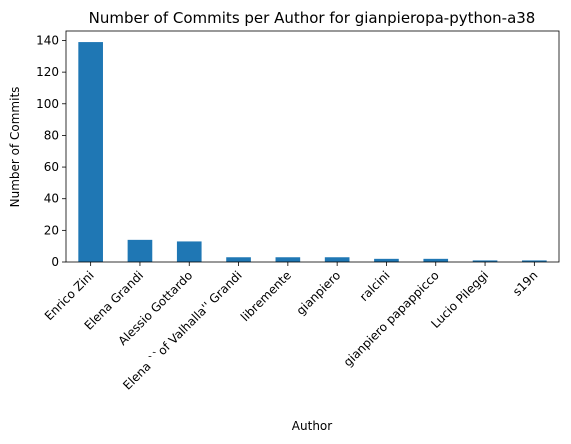  What do you see at coordinates (51, 135) in the screenshot?
I see `y-tick-label: 80` at bounding box center [51, 135].